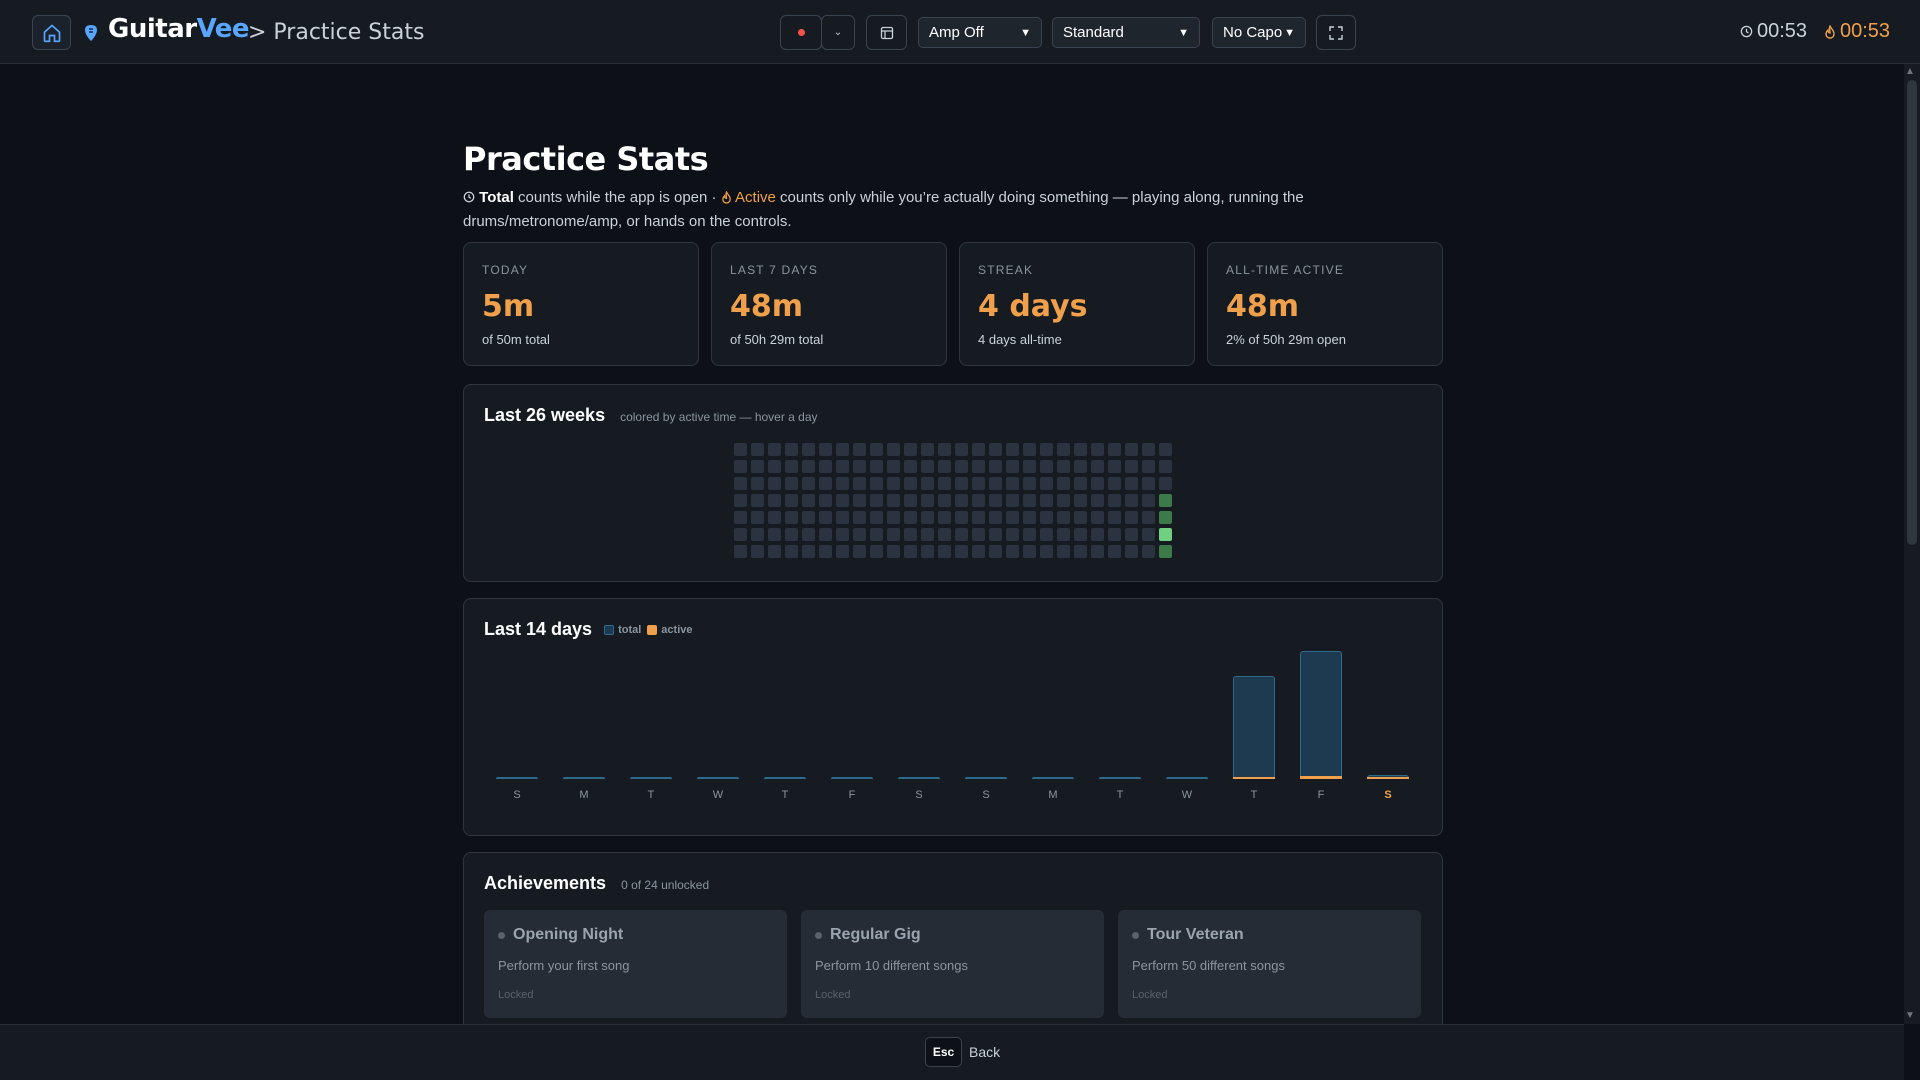  Describe the element at coordinates (1126, 32) in the screenshot. I see `tuning-select: Standard ▼` at that location.